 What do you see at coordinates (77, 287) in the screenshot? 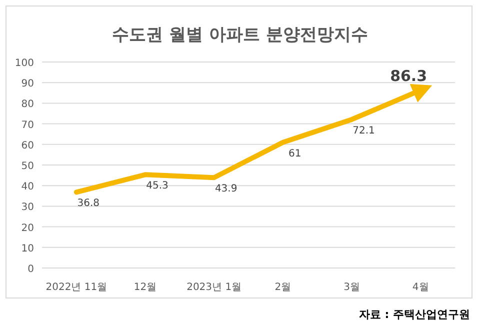
I see `x-tick-label: 2022년 11월` at bounding box center [77, 287].